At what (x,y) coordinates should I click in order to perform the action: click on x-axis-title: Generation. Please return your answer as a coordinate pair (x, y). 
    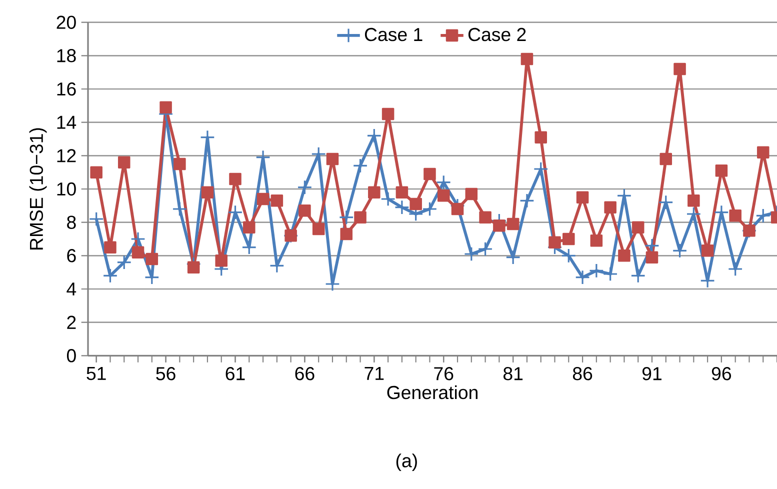
    Looking at the image, I should click on (432, 392).